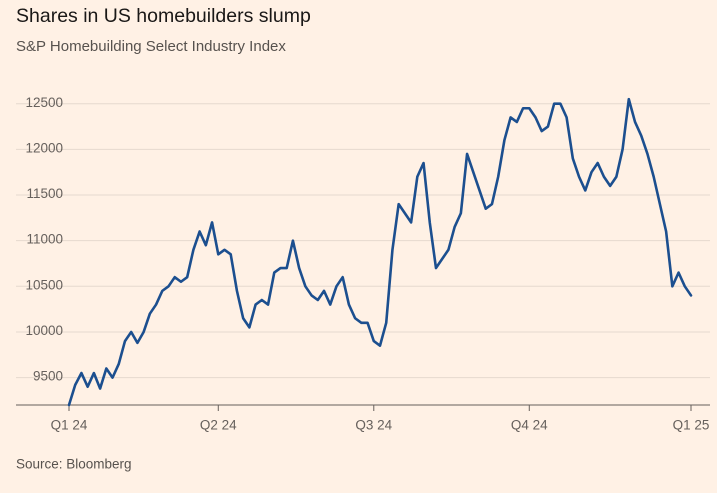 The image size is (717, 493). What do you see at coordinates (44, 239) in the screenshot?
I see `y-tick-label: 11000` at bounding box center [44, 239].